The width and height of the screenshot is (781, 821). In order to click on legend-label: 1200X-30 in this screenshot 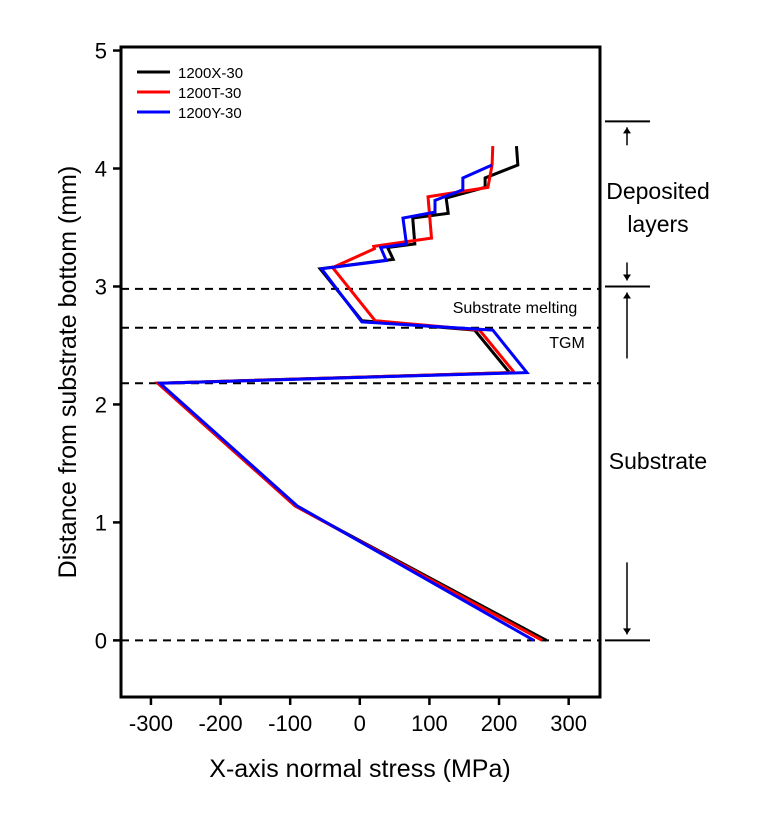, I will do `click(210, 73)`.